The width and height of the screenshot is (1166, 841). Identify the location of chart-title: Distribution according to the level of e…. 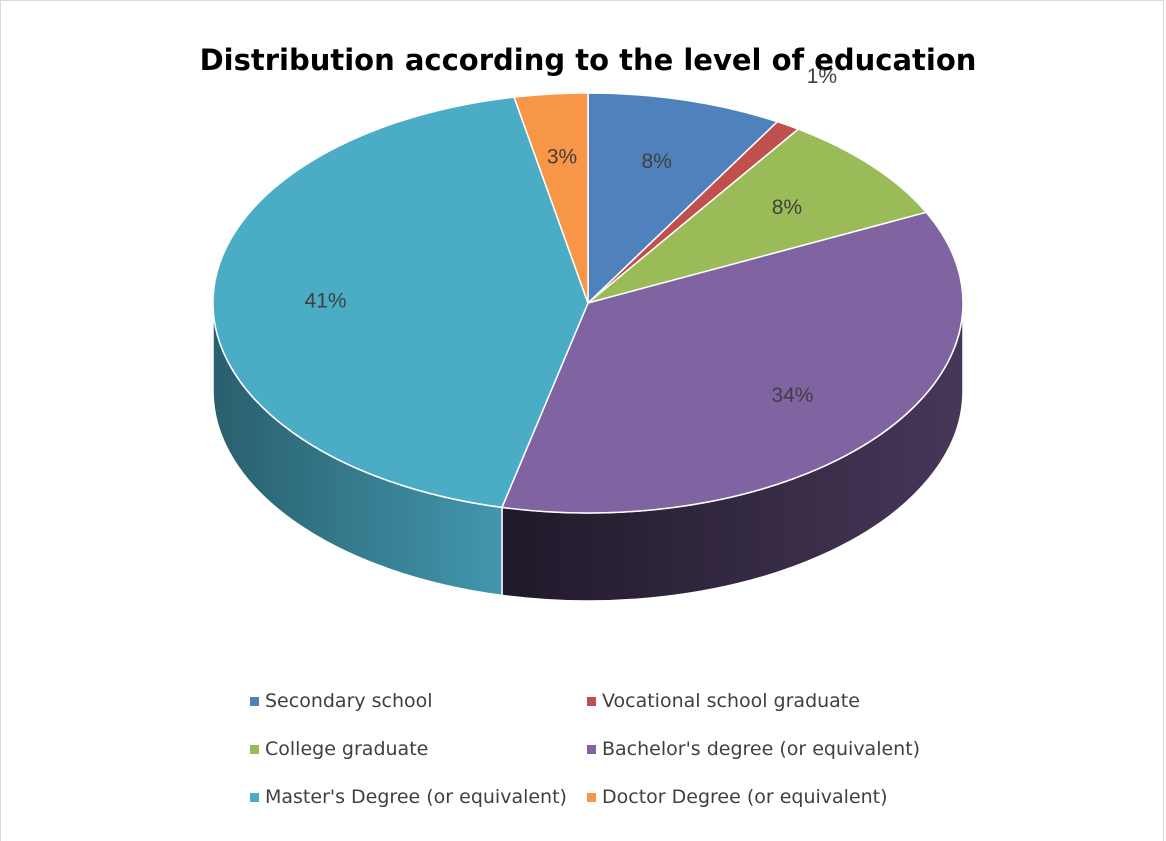
(588, 60).